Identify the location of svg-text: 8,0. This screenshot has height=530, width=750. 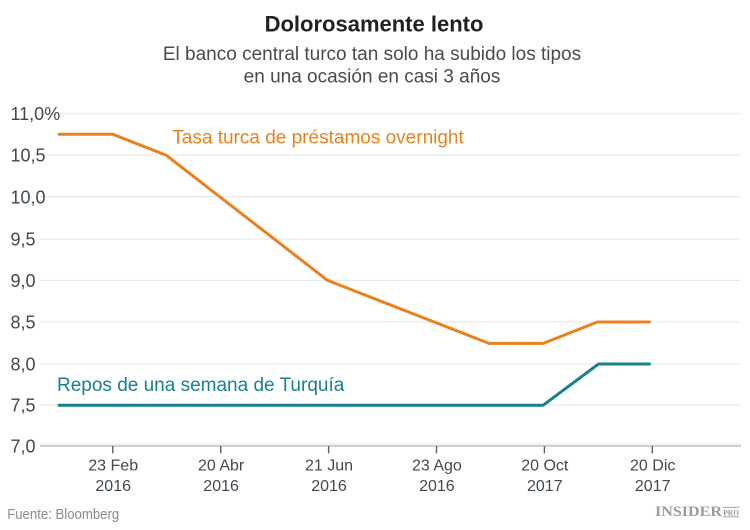
(23, 365).